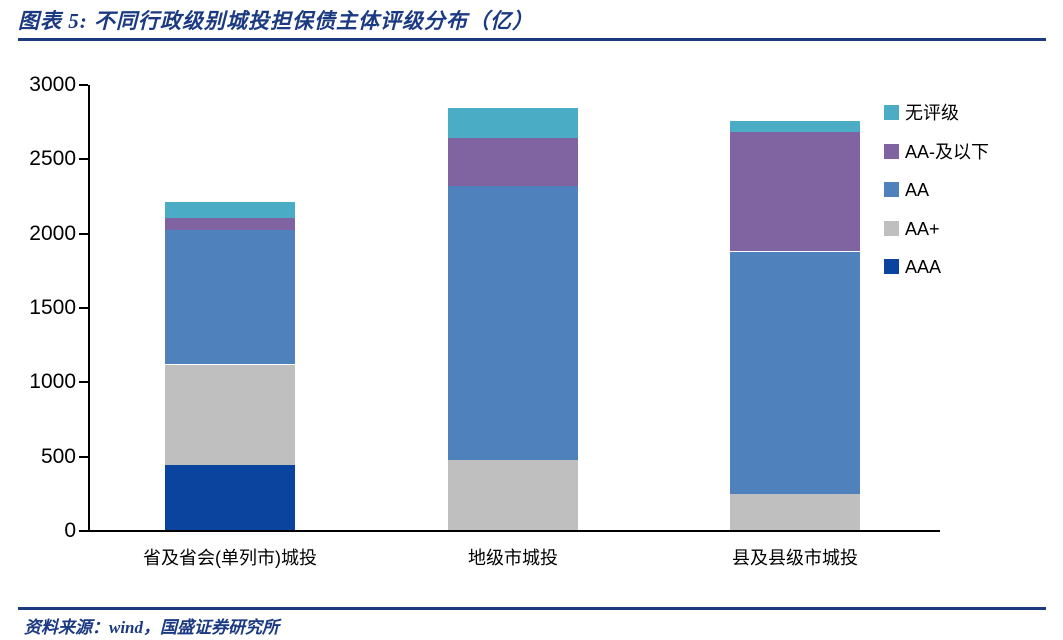 The height and width of the screenshot is (640, 1063). Describe the element at coordinates (532, 608) in the screenshot. I see `footer-divider-rule` at that location.